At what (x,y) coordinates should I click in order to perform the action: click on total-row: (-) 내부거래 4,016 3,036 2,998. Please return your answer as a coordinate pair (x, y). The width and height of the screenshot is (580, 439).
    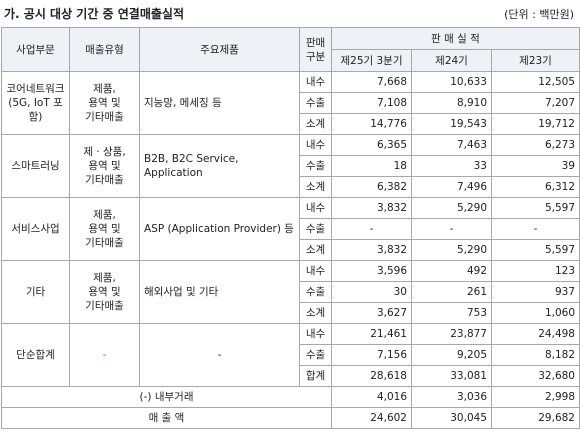
    Looking at the image, I should click on (290, 397).